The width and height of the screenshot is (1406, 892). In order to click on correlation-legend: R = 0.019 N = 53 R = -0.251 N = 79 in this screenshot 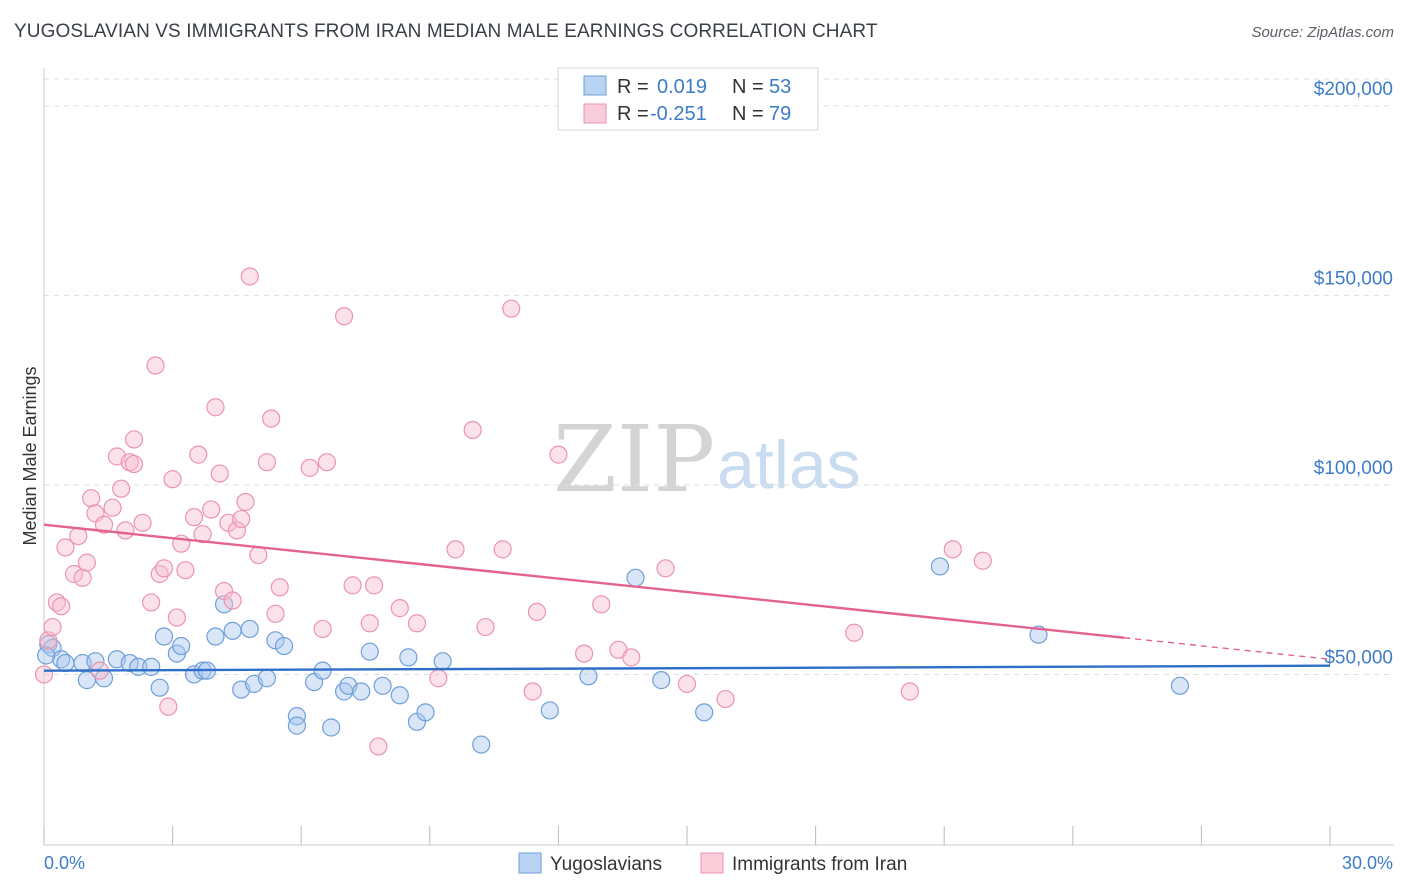, I will do `click(688, 99)`.